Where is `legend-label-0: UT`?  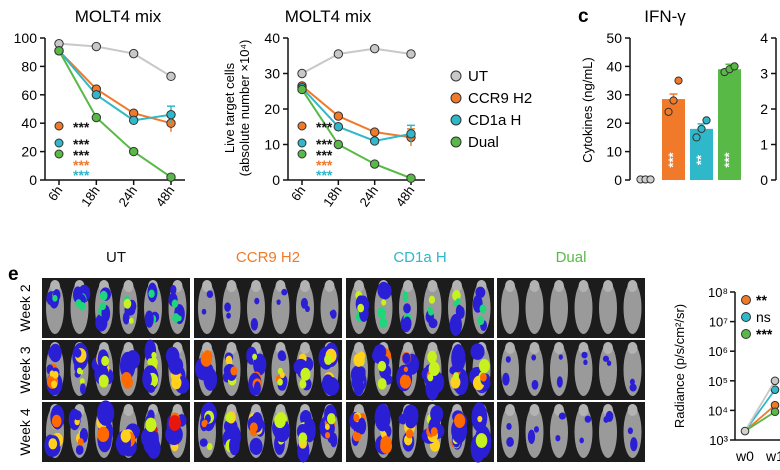 legend-label-0: UT is located at coordinates (478, 76).